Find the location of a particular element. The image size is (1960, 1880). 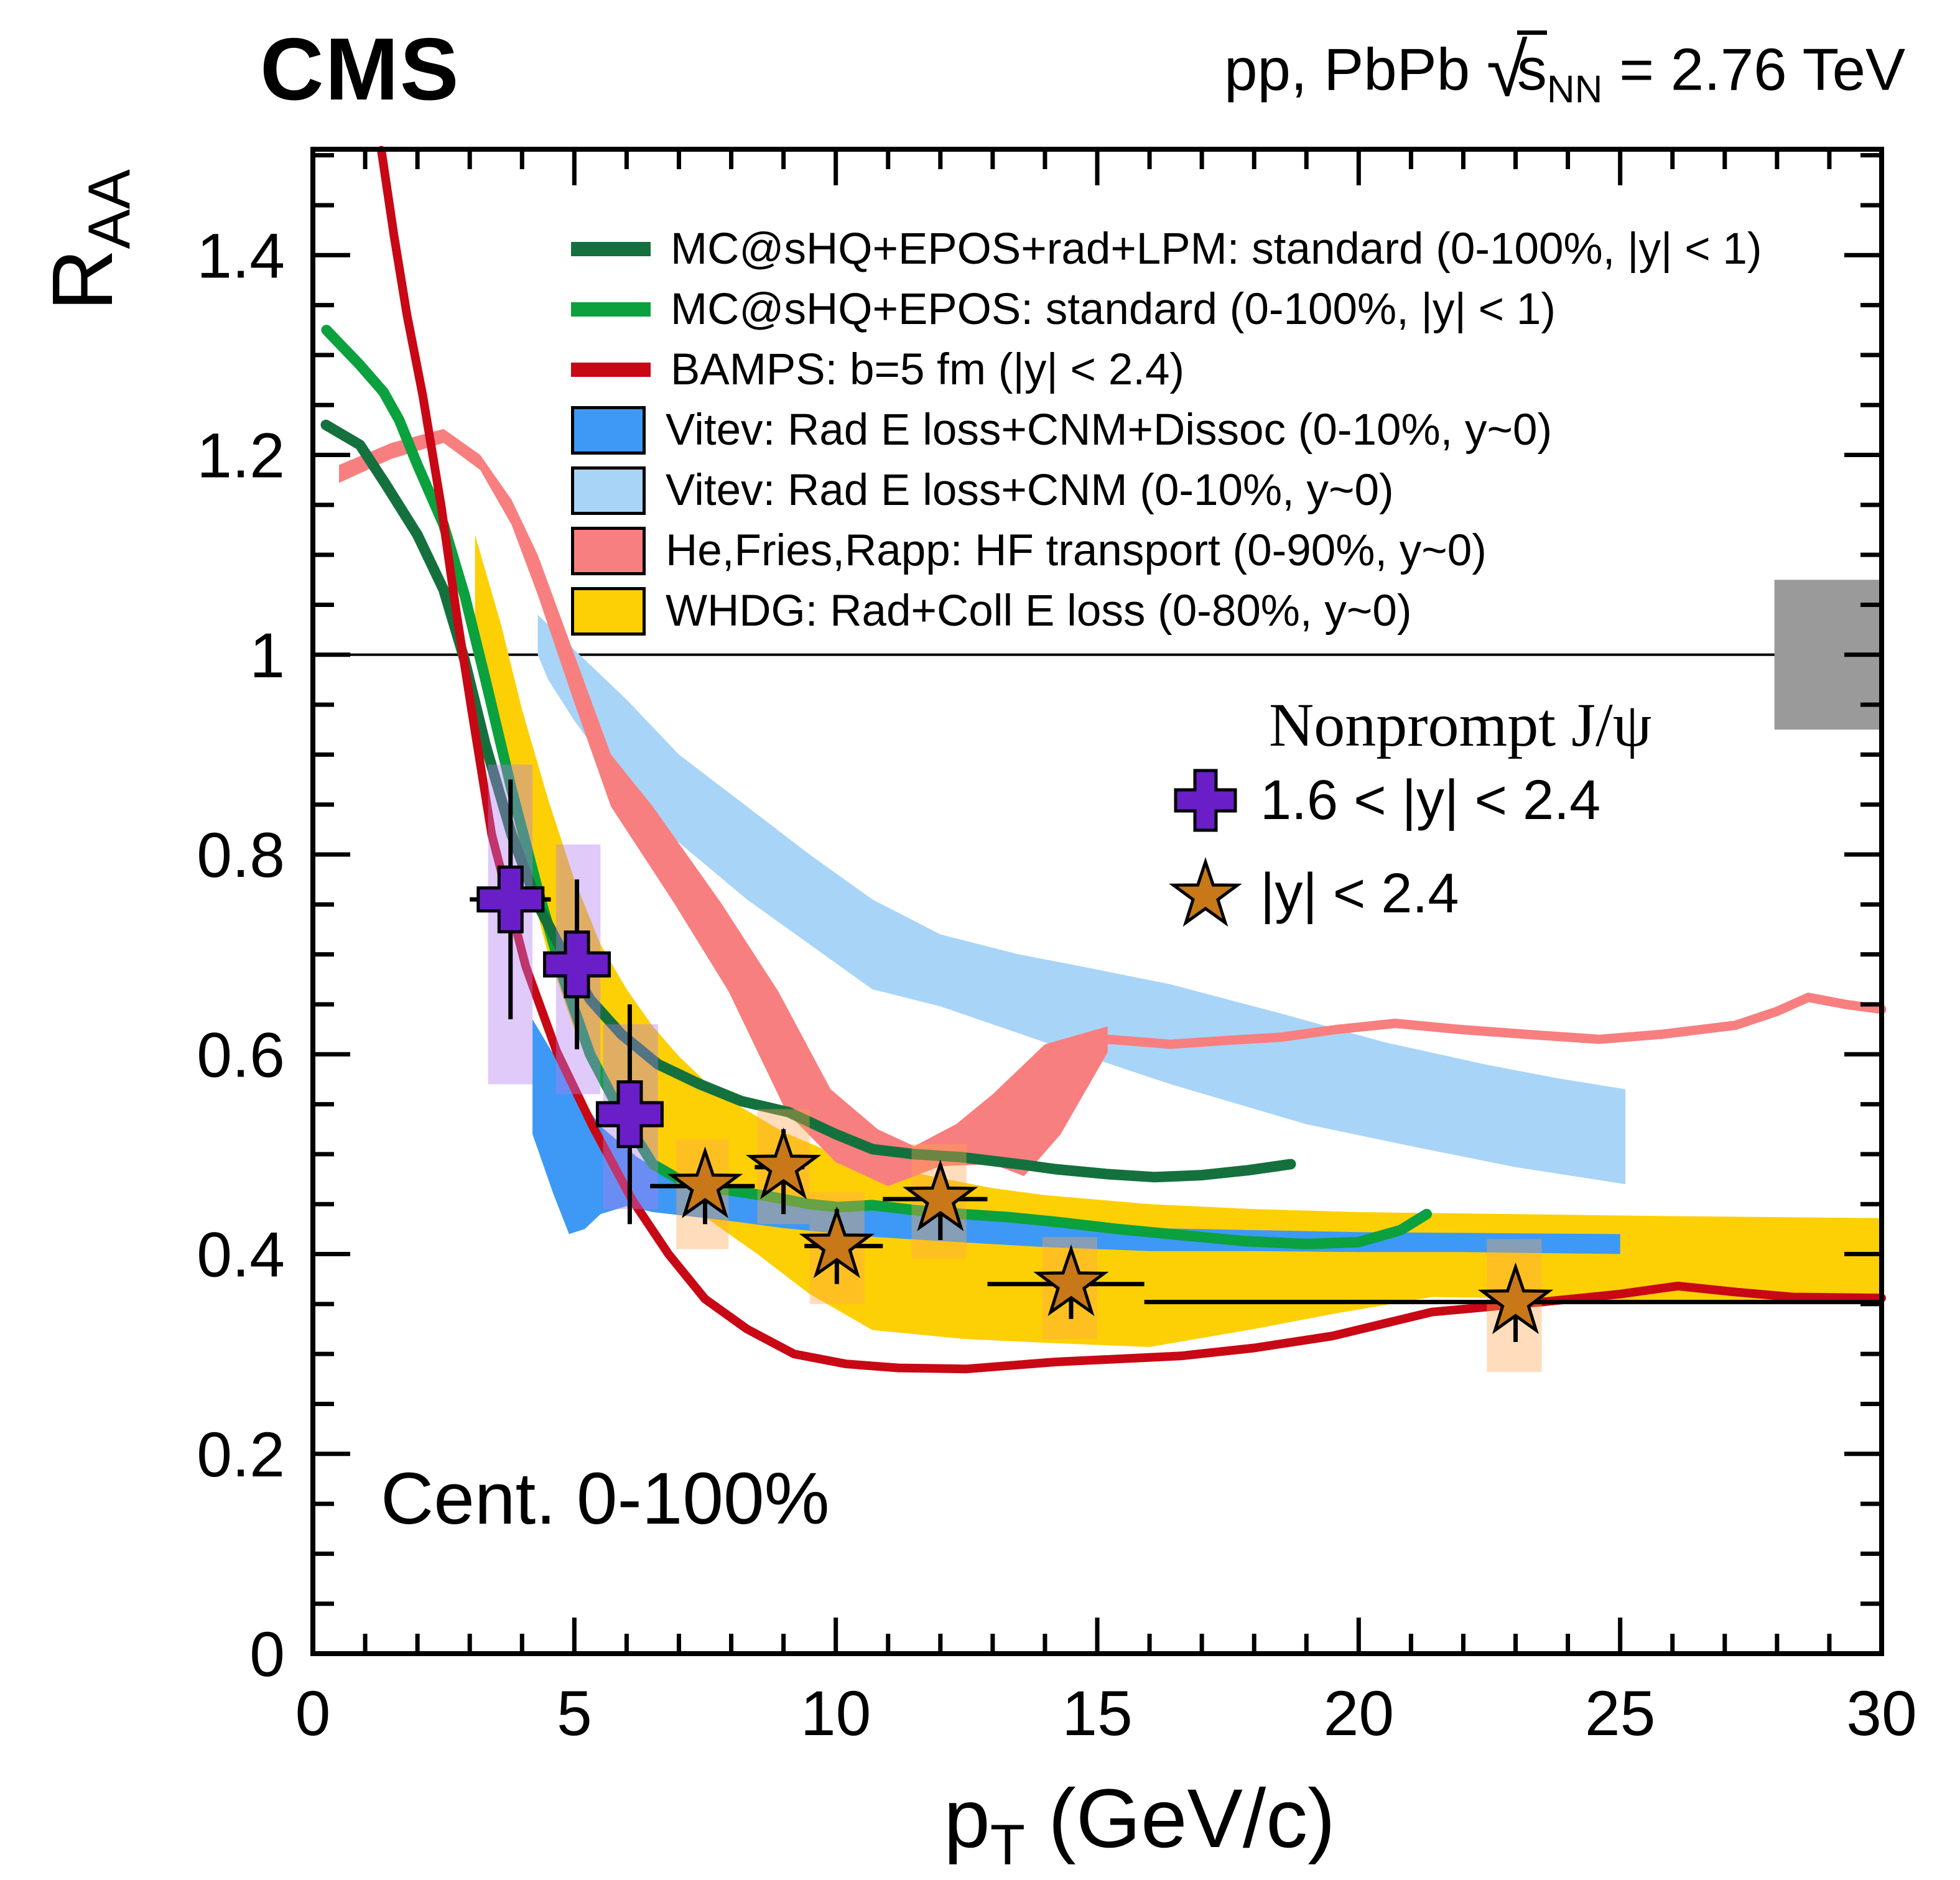

x-title-main: p is located at coordinates (967, 1818).